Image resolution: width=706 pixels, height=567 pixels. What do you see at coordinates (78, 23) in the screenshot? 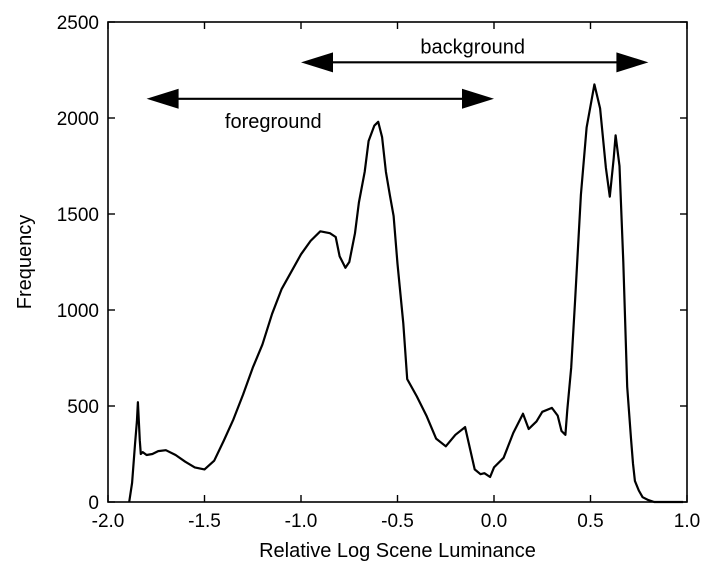
I see `y-tick-label: 2500` at bounding box center [78, 23].